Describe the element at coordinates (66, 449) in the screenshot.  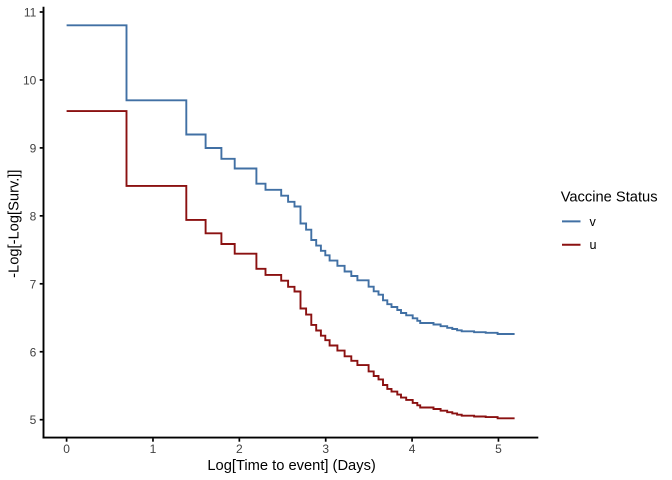
I see `svg-text: 0` at that location.